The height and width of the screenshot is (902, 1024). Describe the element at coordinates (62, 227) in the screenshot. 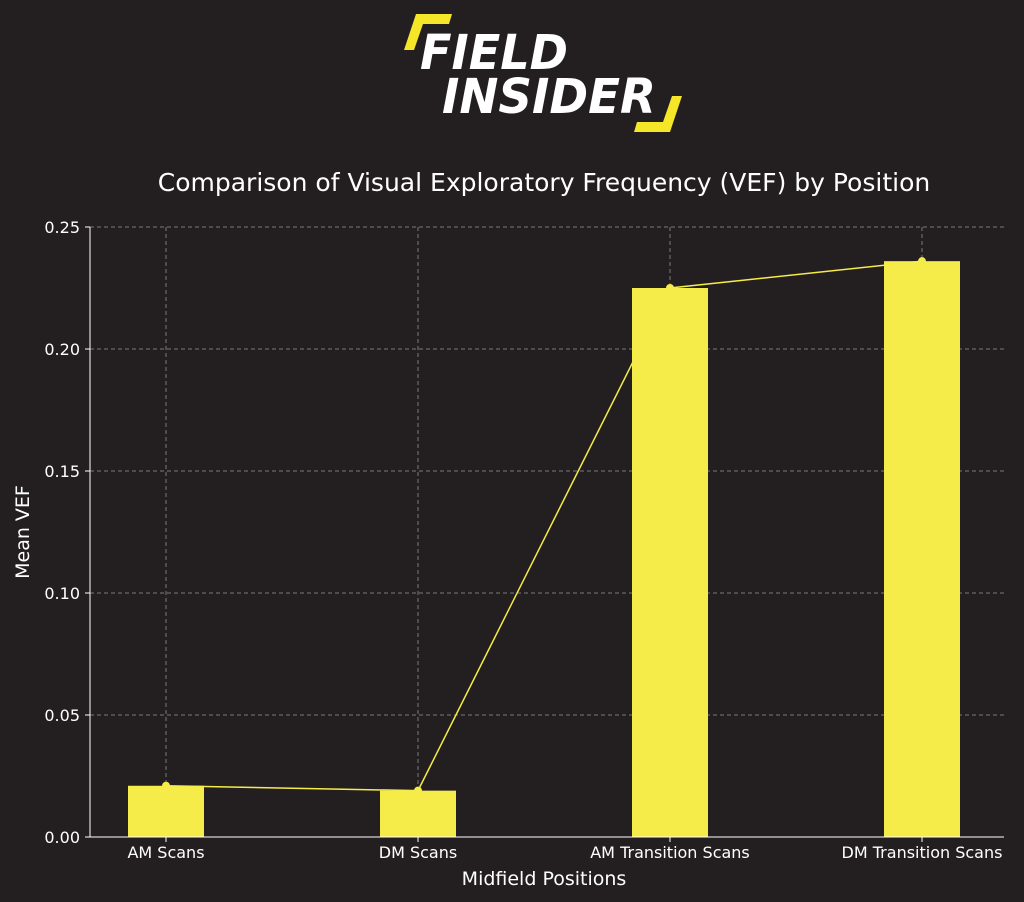

I see `y-tick-label: 0.25` at that location.